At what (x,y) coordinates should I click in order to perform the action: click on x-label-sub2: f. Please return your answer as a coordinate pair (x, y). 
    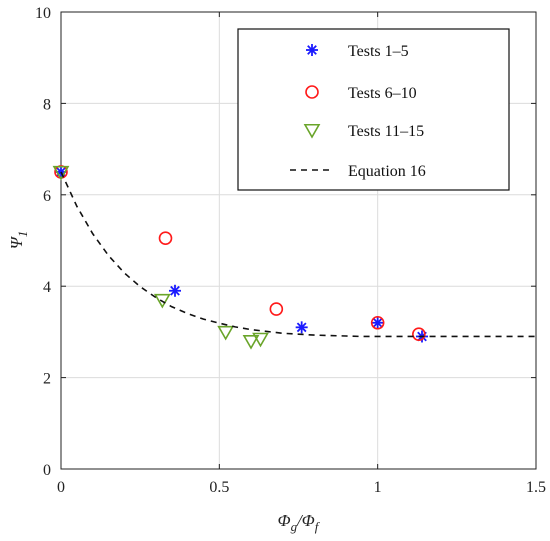
    Looking at the image, I should click on (318, 526).